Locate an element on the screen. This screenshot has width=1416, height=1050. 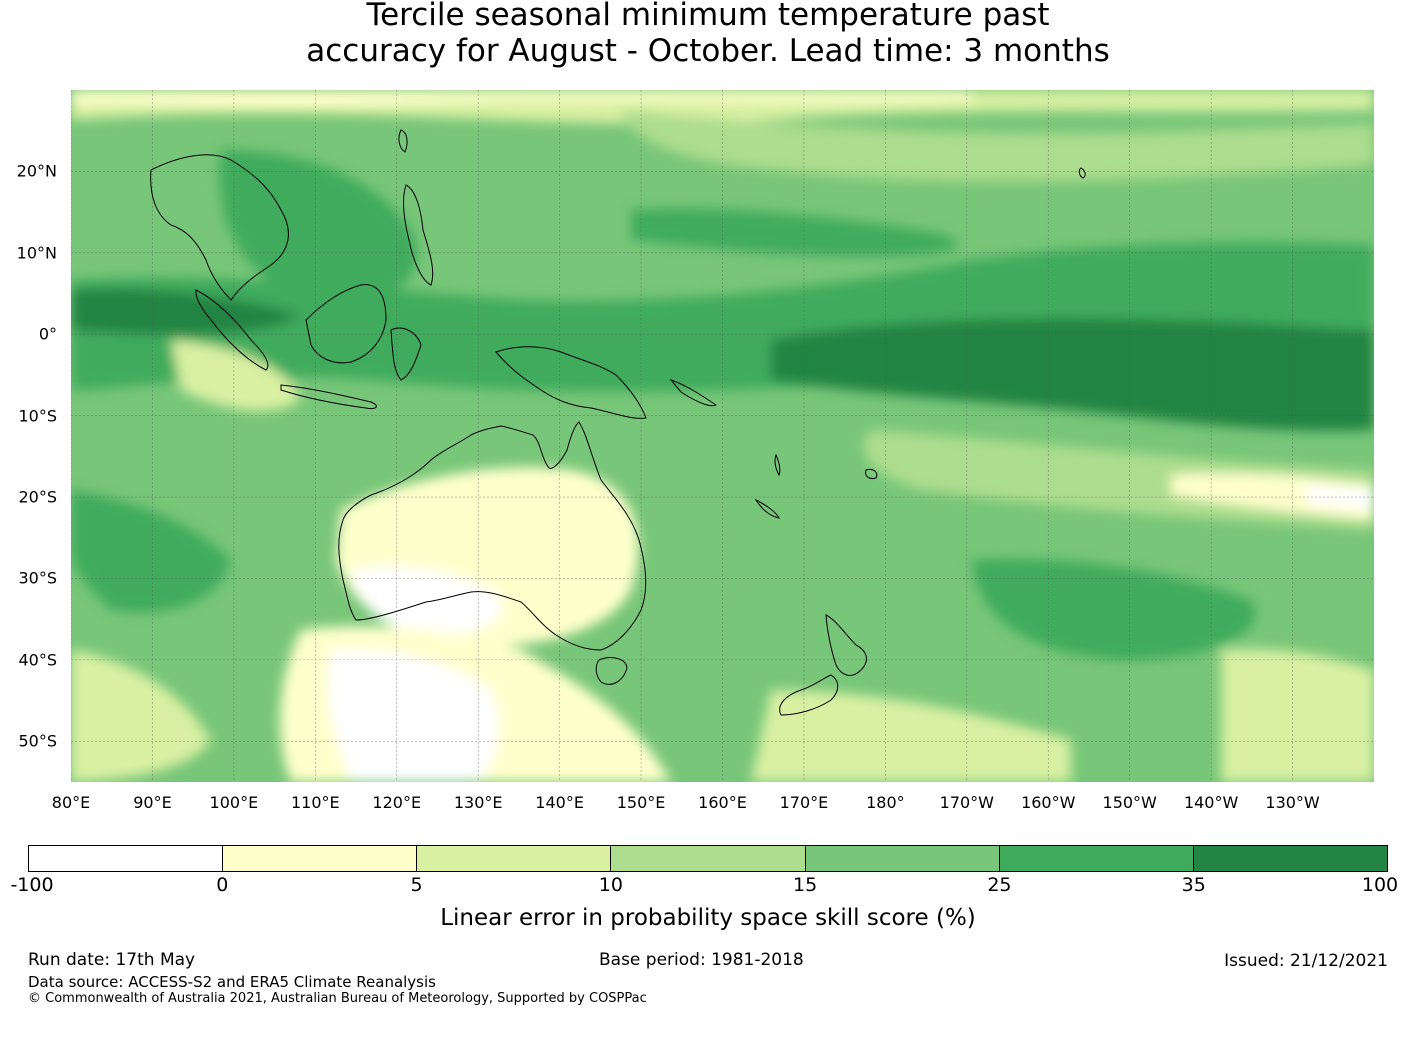
longitude-tick-label: 140°W is located at coordinates (1211, 802).